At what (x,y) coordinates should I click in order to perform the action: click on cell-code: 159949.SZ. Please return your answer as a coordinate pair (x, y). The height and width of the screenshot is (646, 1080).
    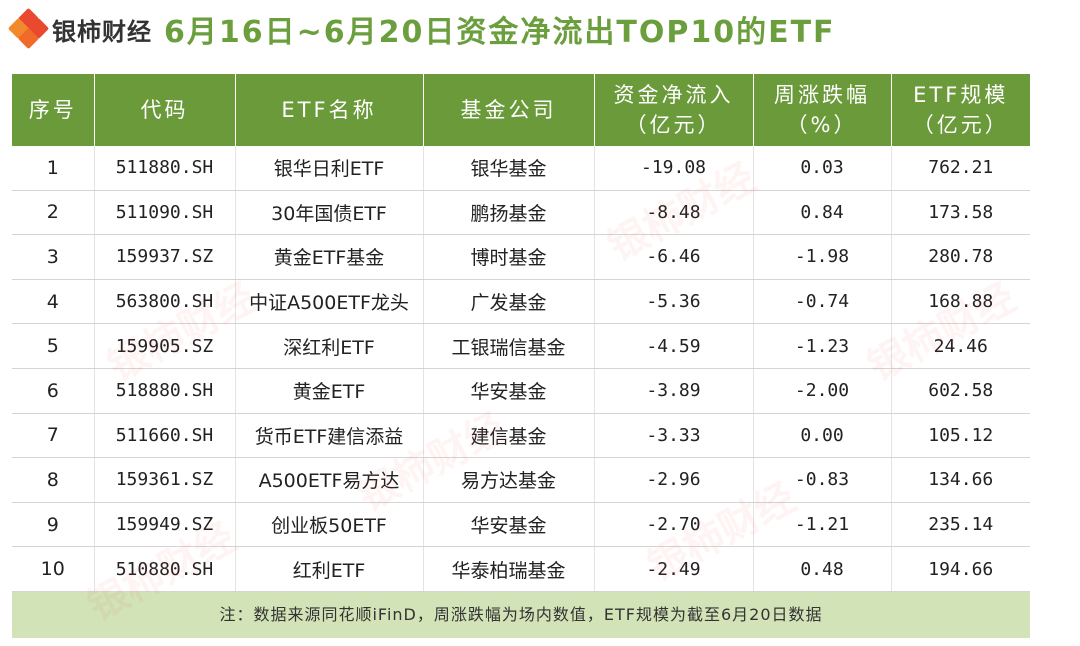
    Looking at the image, I should click on (165, 525).